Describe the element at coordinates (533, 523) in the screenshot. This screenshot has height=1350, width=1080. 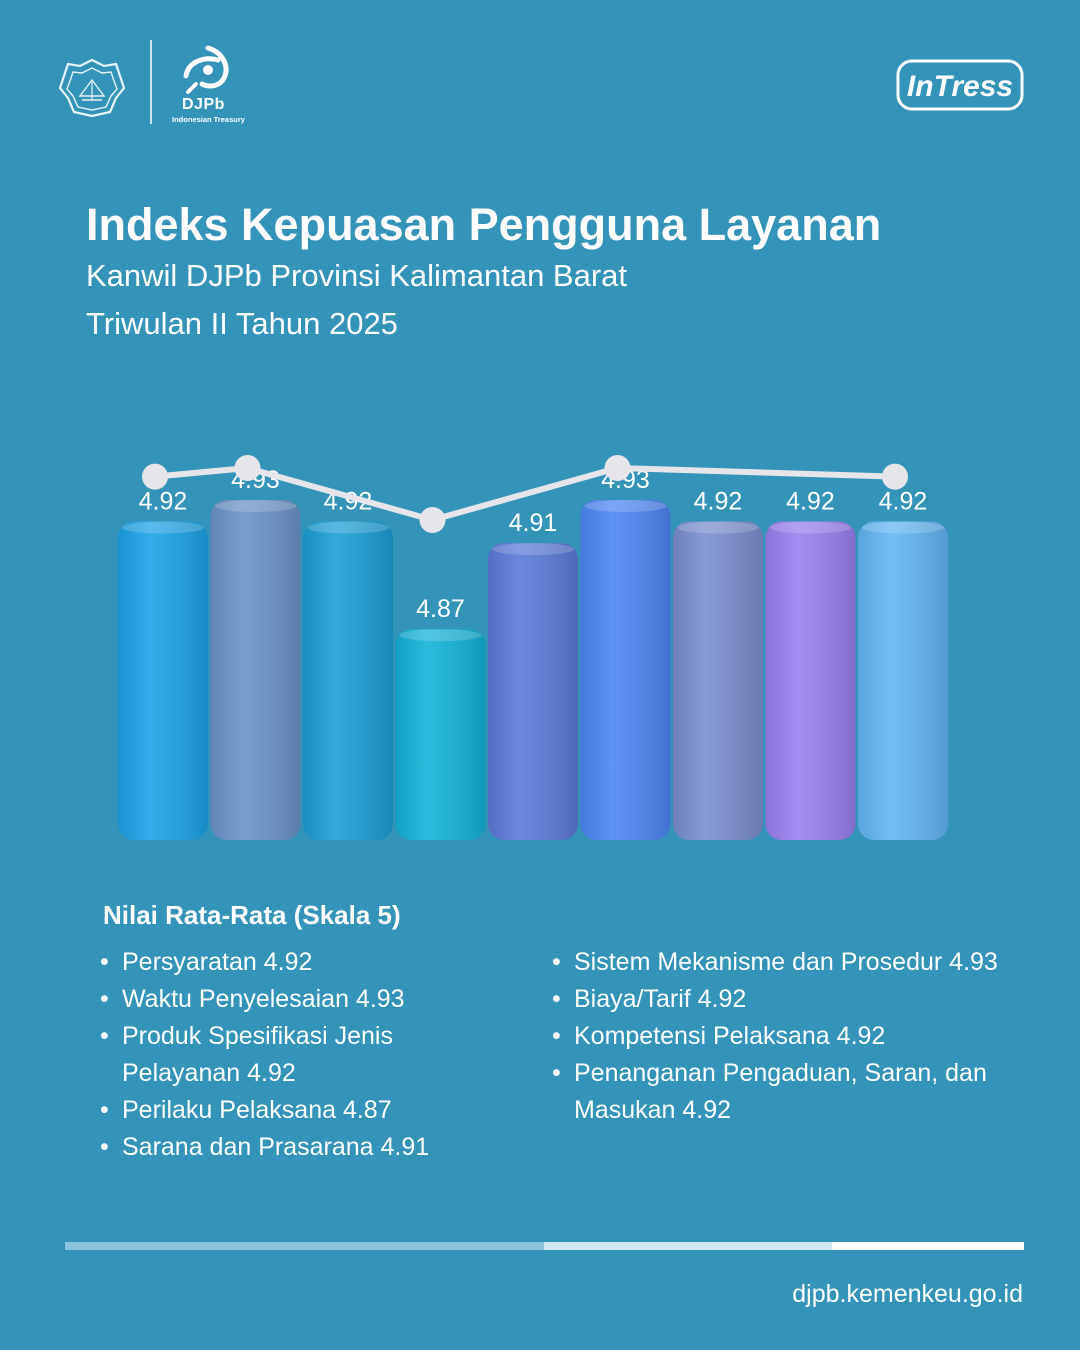
I see `bar-value-label: 4.91` at that location.